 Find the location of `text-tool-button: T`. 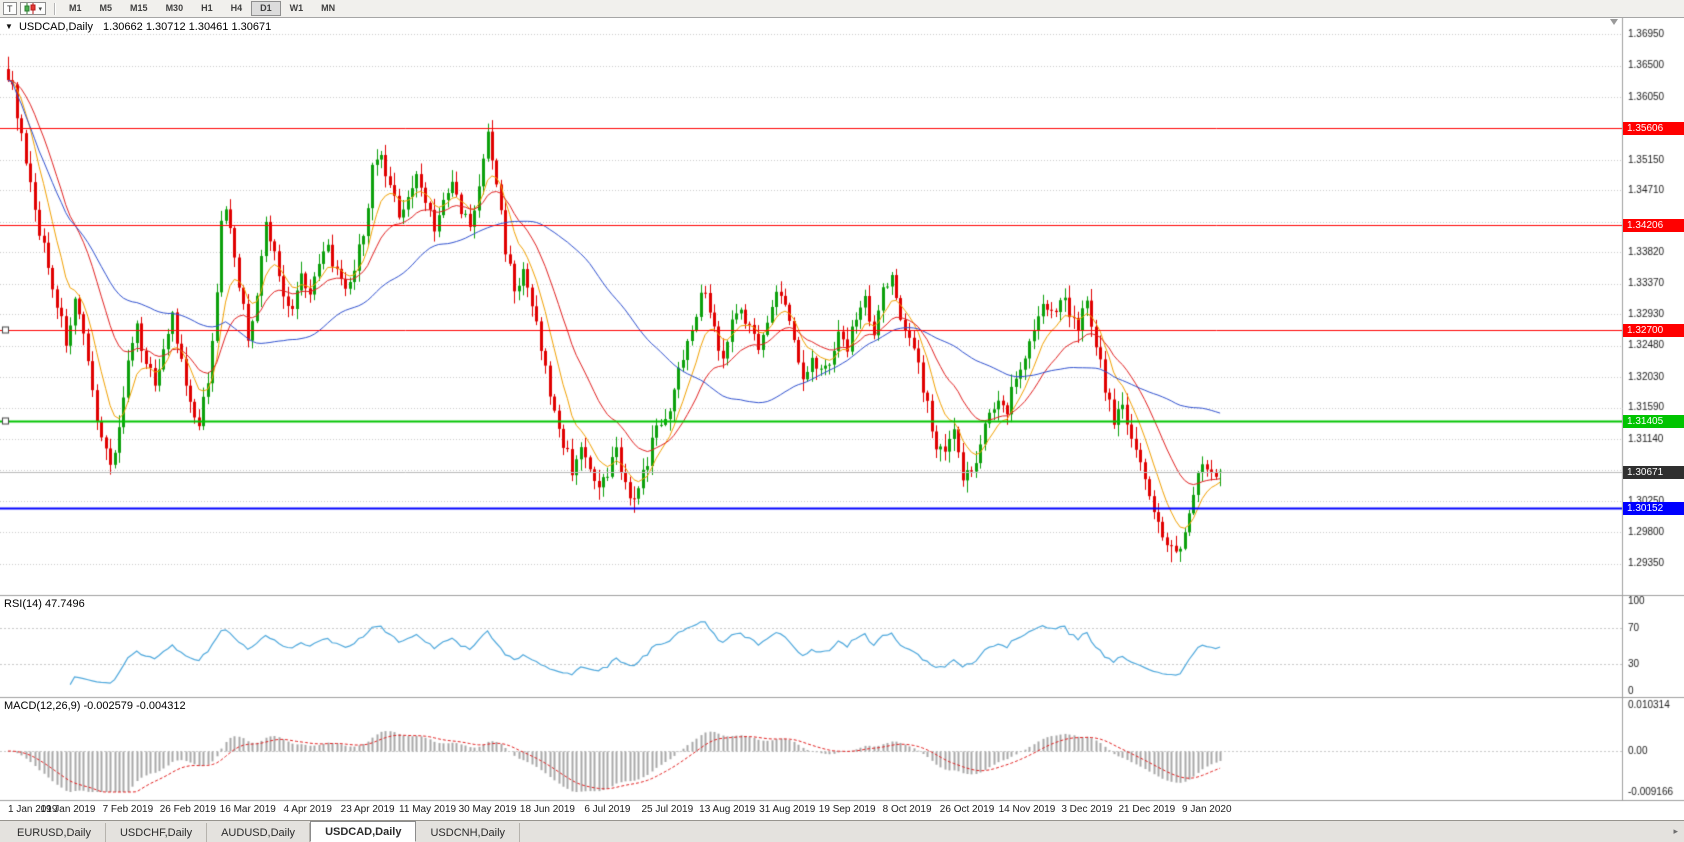

text-tool-button: T is located at coordinates (10, 8).